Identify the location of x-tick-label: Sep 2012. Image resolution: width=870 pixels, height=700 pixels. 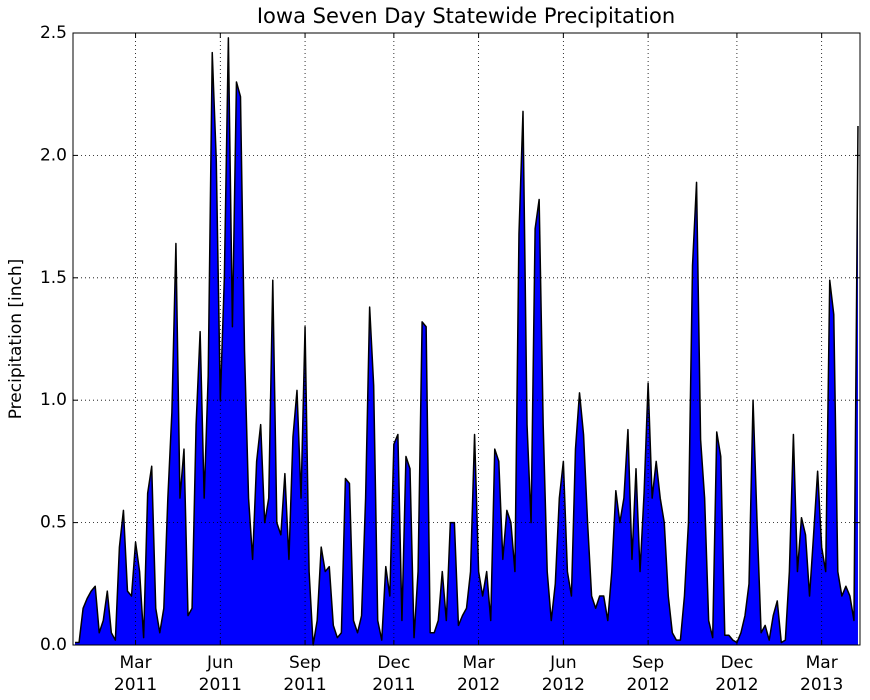
(648, 674).